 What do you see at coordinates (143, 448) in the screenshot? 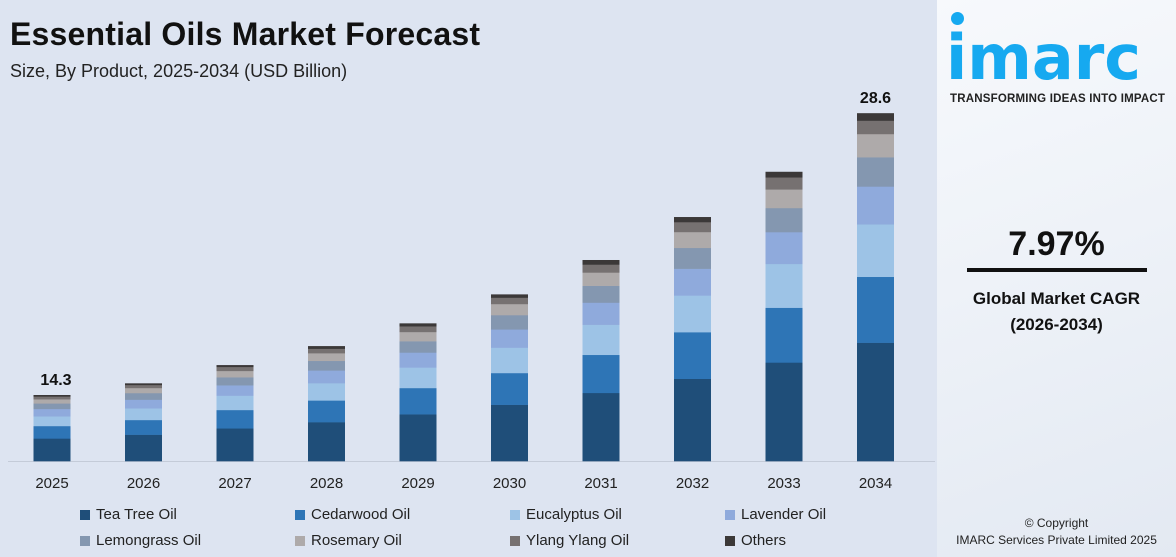
I see `bar-segment-tea-tree-oil-2026` at bounding box center [143, 448].